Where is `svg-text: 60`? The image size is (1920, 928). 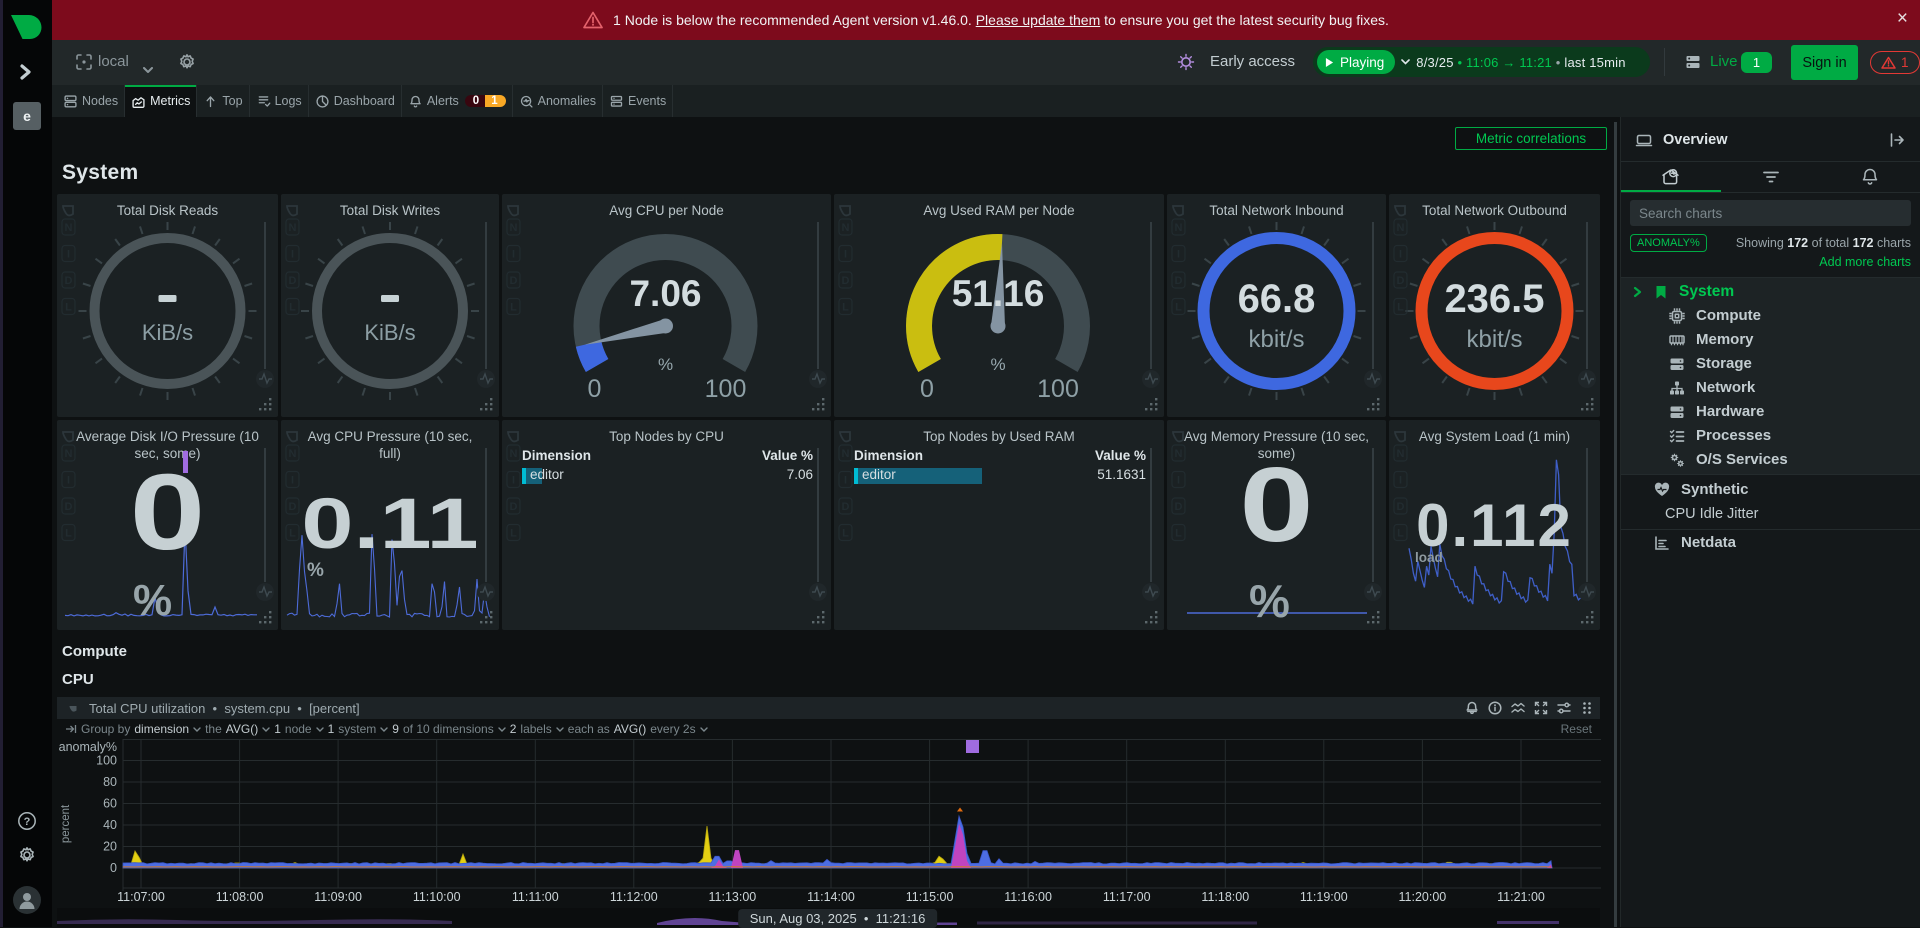 svg-text: 60 is located at coordinates (110, 804).